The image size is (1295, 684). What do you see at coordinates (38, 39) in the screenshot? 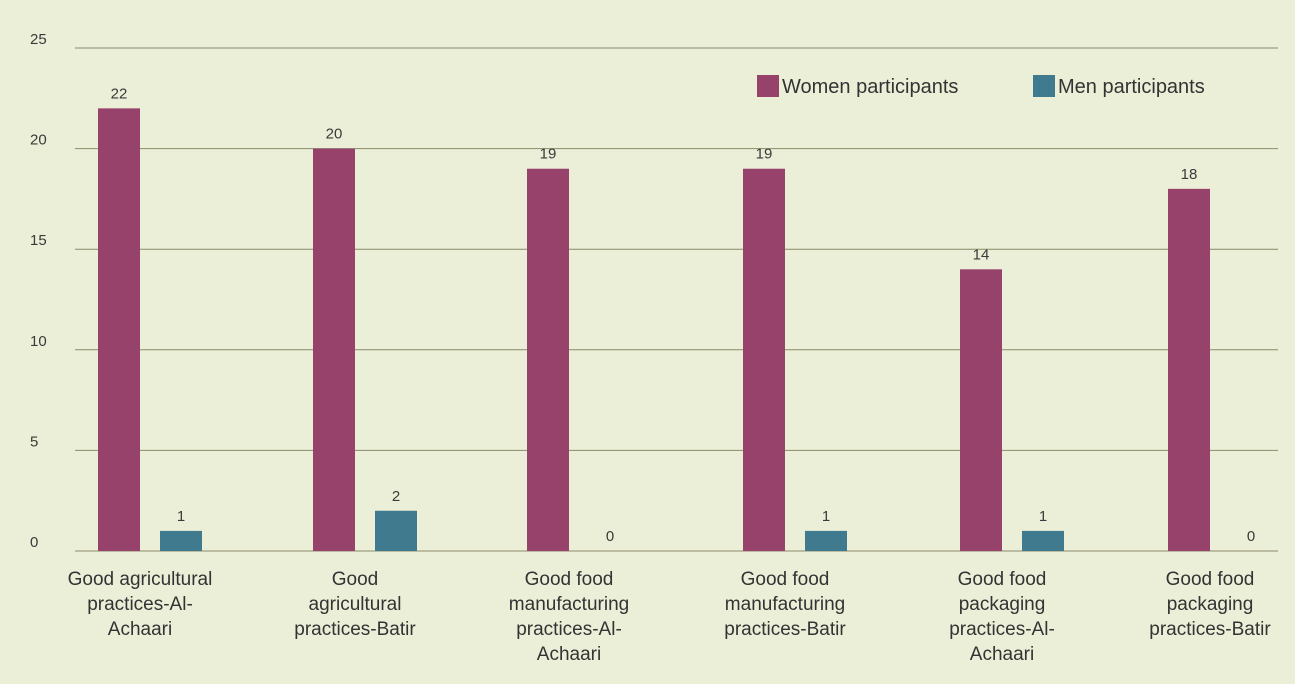
I see `y-tick-label: 25` at bounding box center [38, 39].